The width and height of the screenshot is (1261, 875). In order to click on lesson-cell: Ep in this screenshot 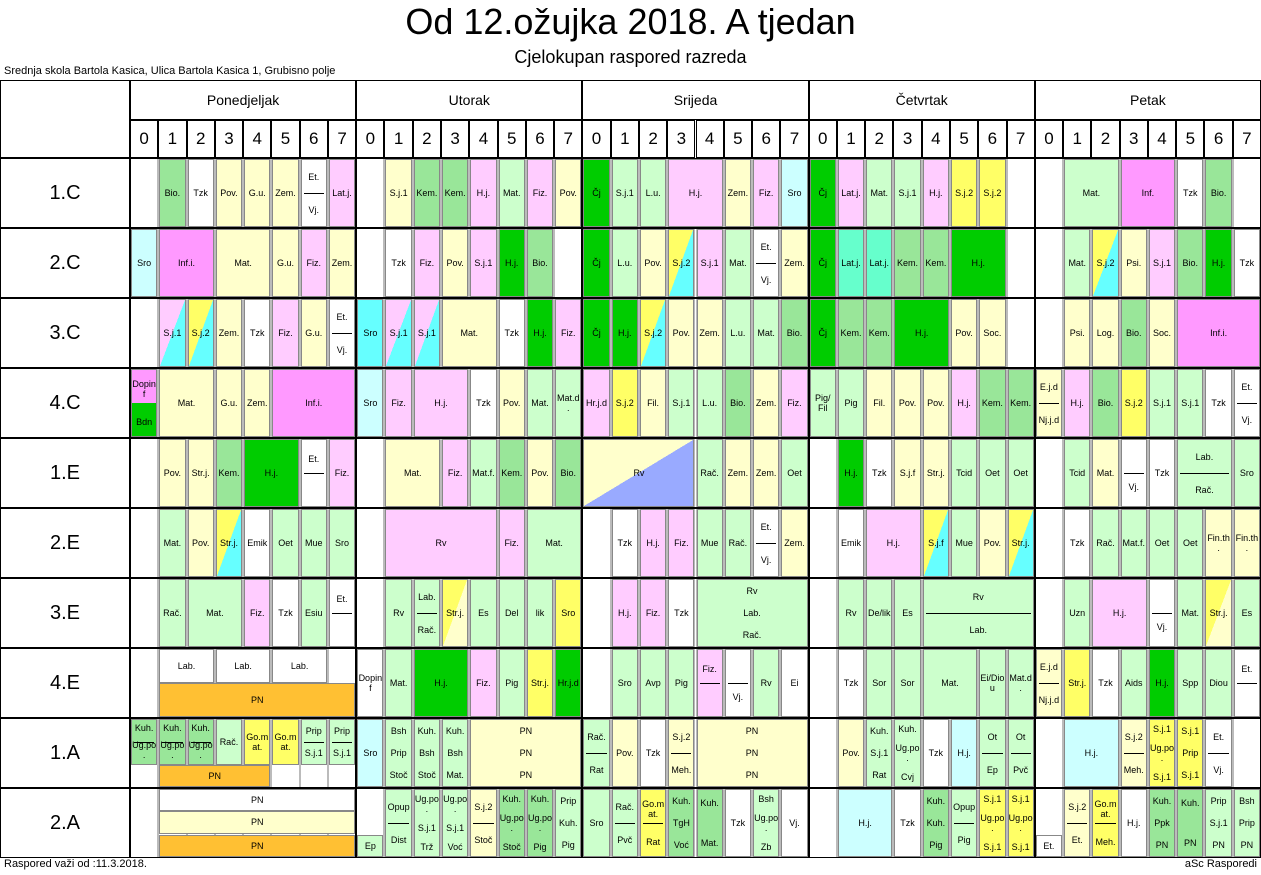, I will do `click(370, 845)`.